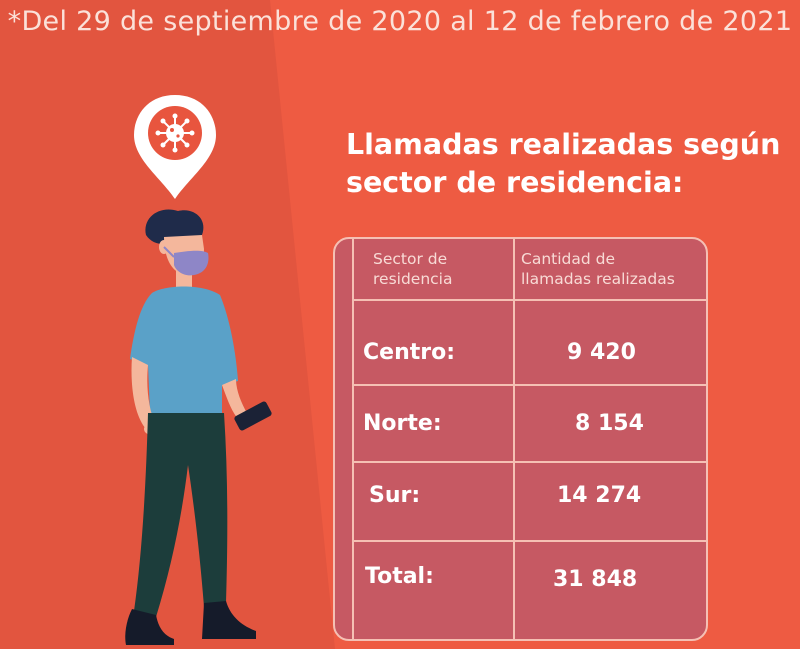 The image size is (800, 649). Describe the element at coordinates (409, 352) in the screenshot. I see `row-label-centro: Centro:` at that location.